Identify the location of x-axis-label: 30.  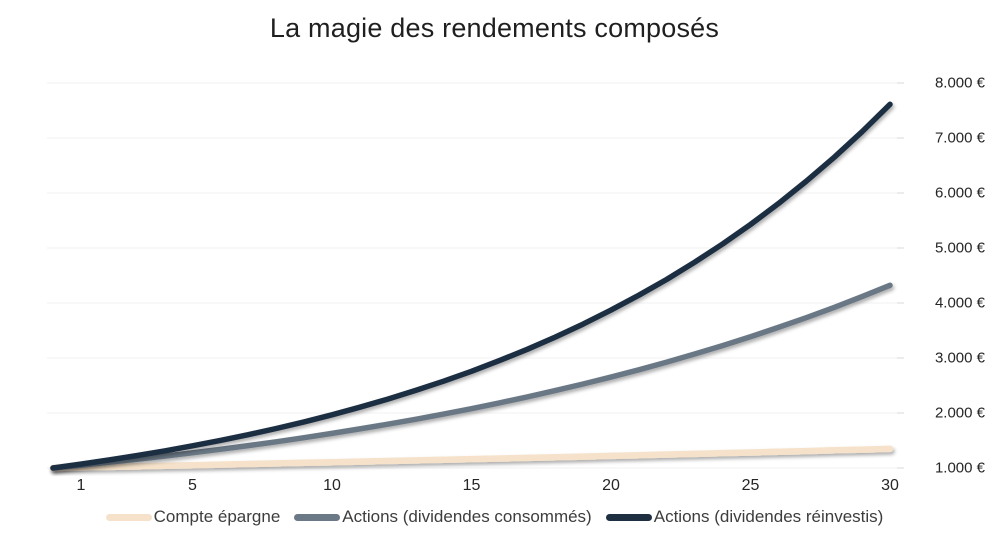
(890, 485).